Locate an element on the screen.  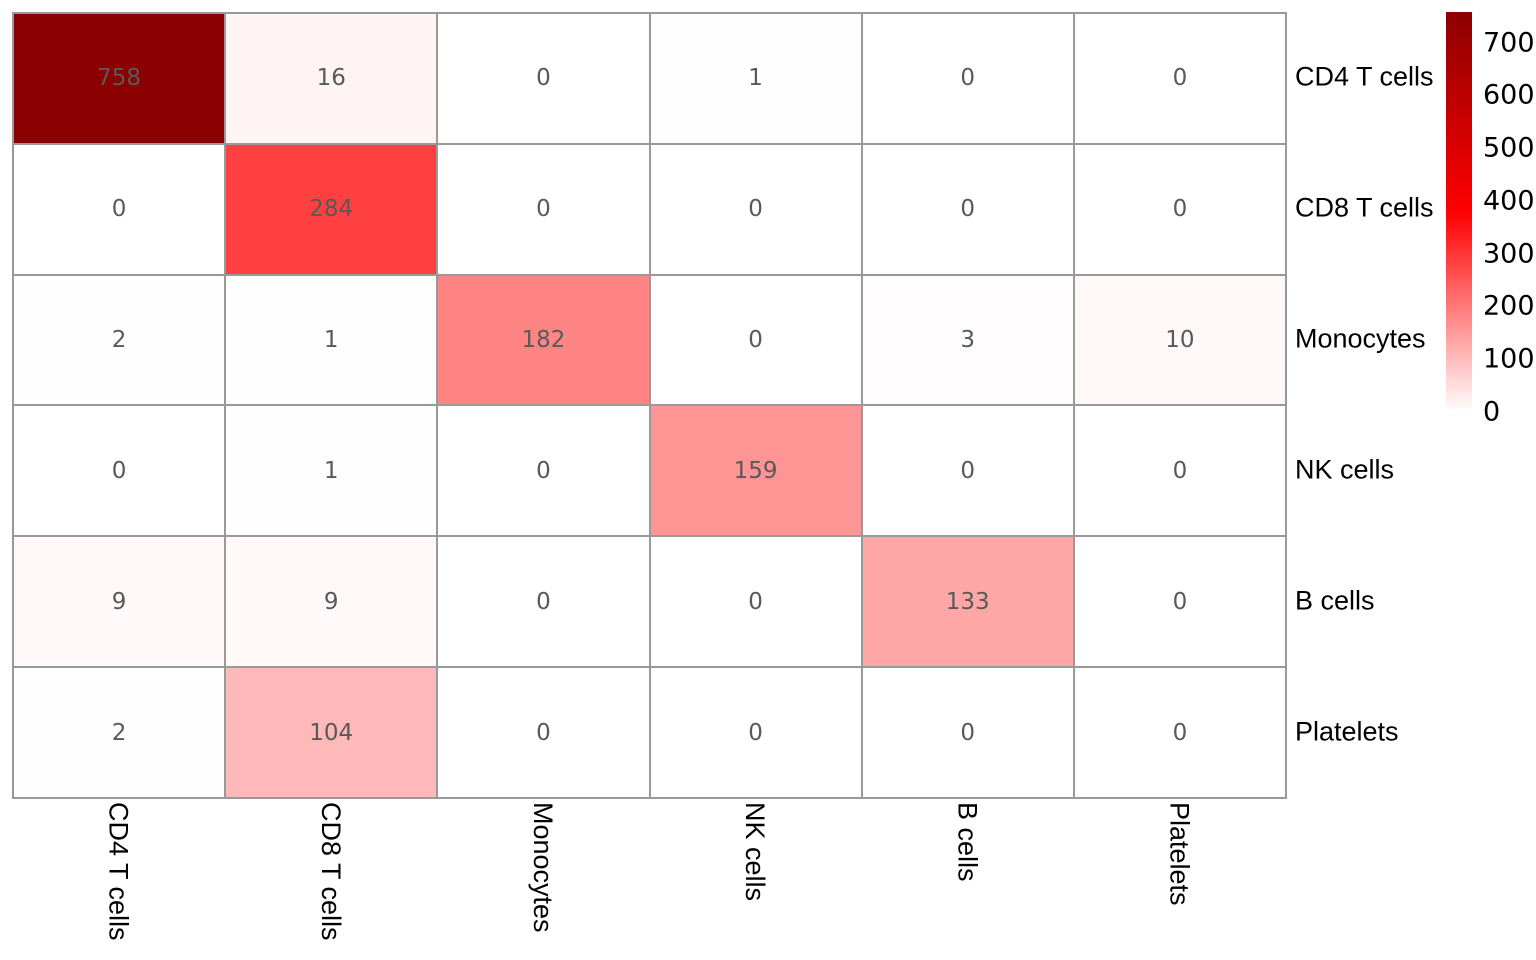
heatmap-cell: 758 is located at coordinates (119, 78).